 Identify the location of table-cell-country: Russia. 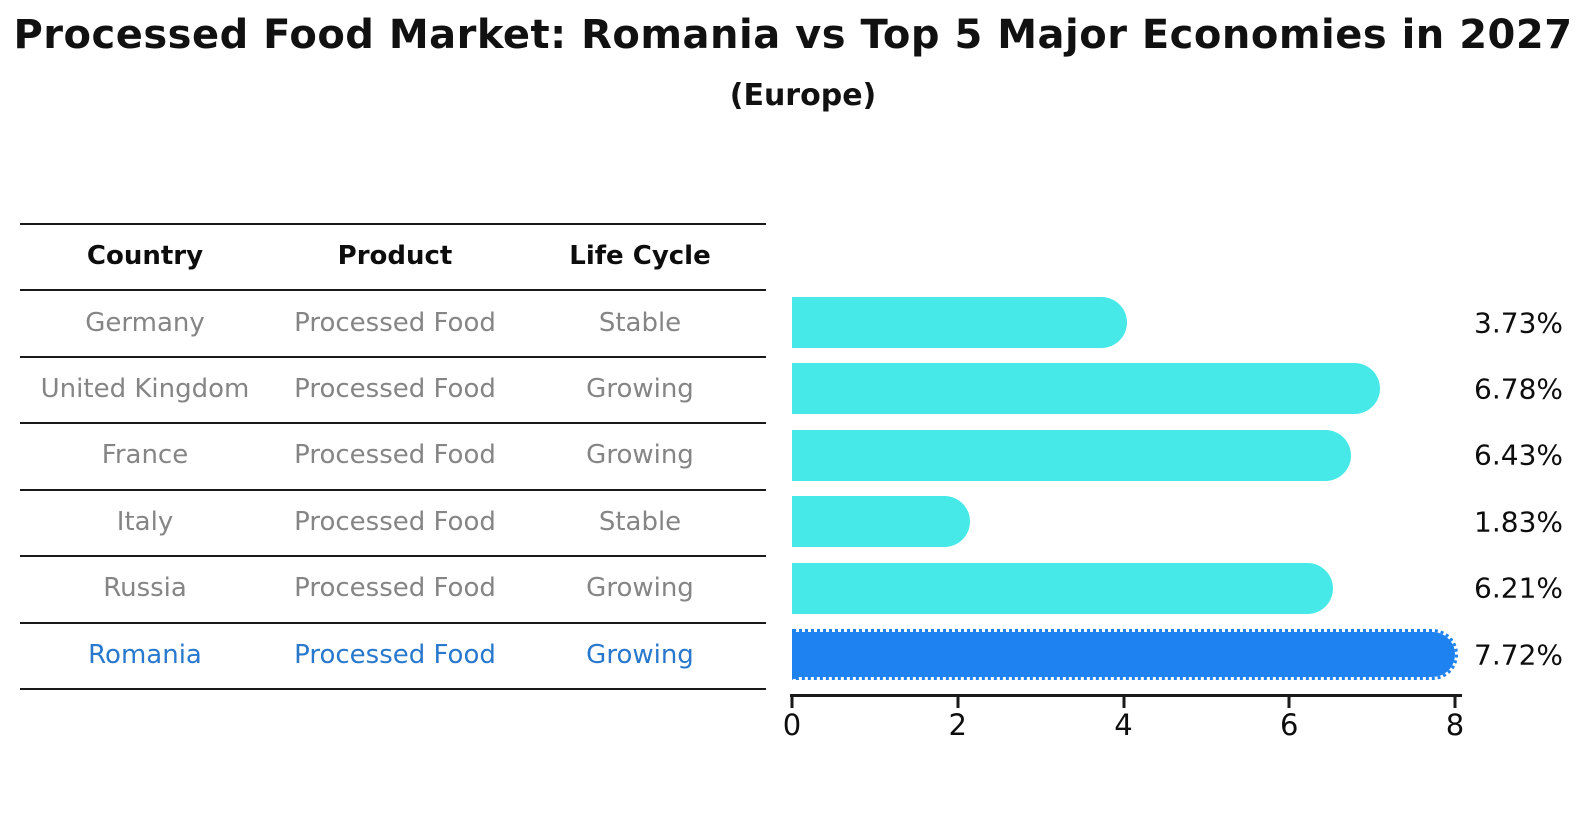
(145, 588).